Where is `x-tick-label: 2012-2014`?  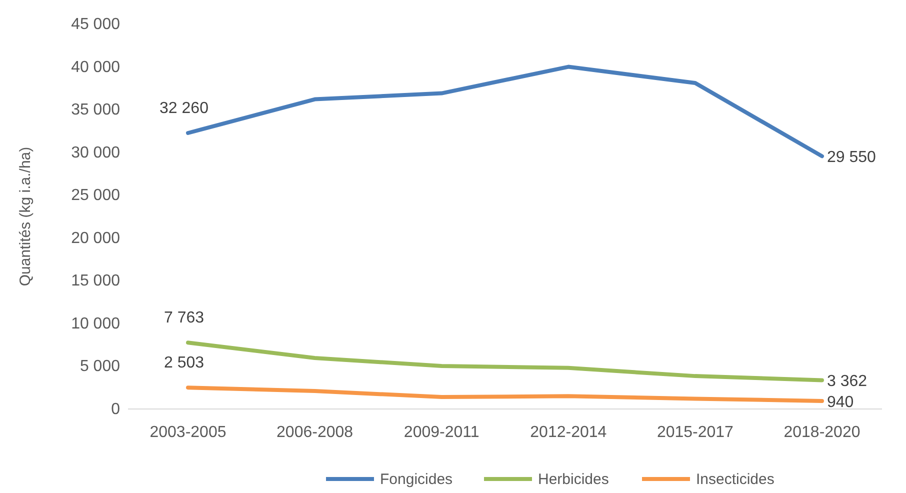
x-tick-label: 2012-2014 is located at coordinates (568, 432).